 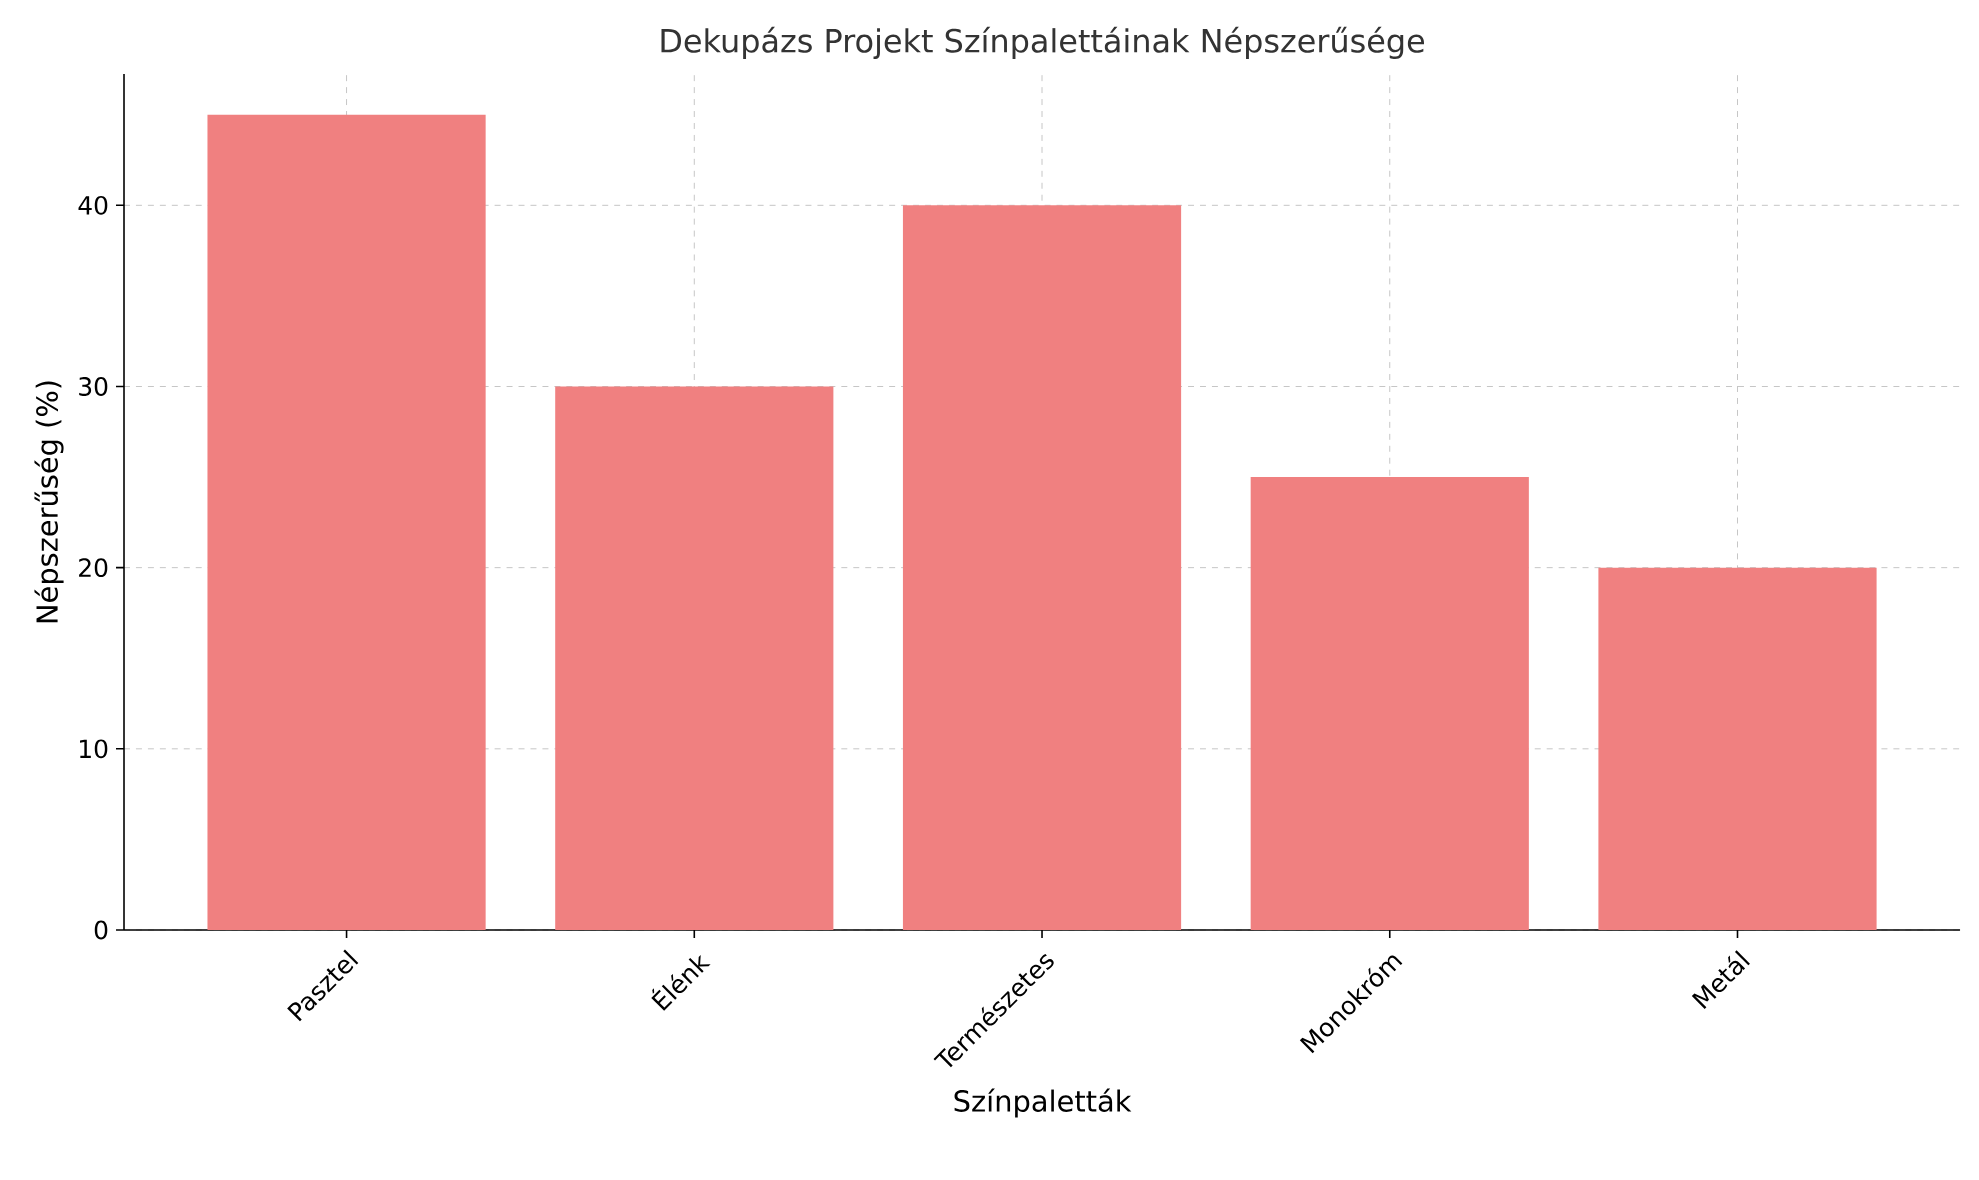 I want to click on y-tick-label: 30, so click(x=93, y=386).